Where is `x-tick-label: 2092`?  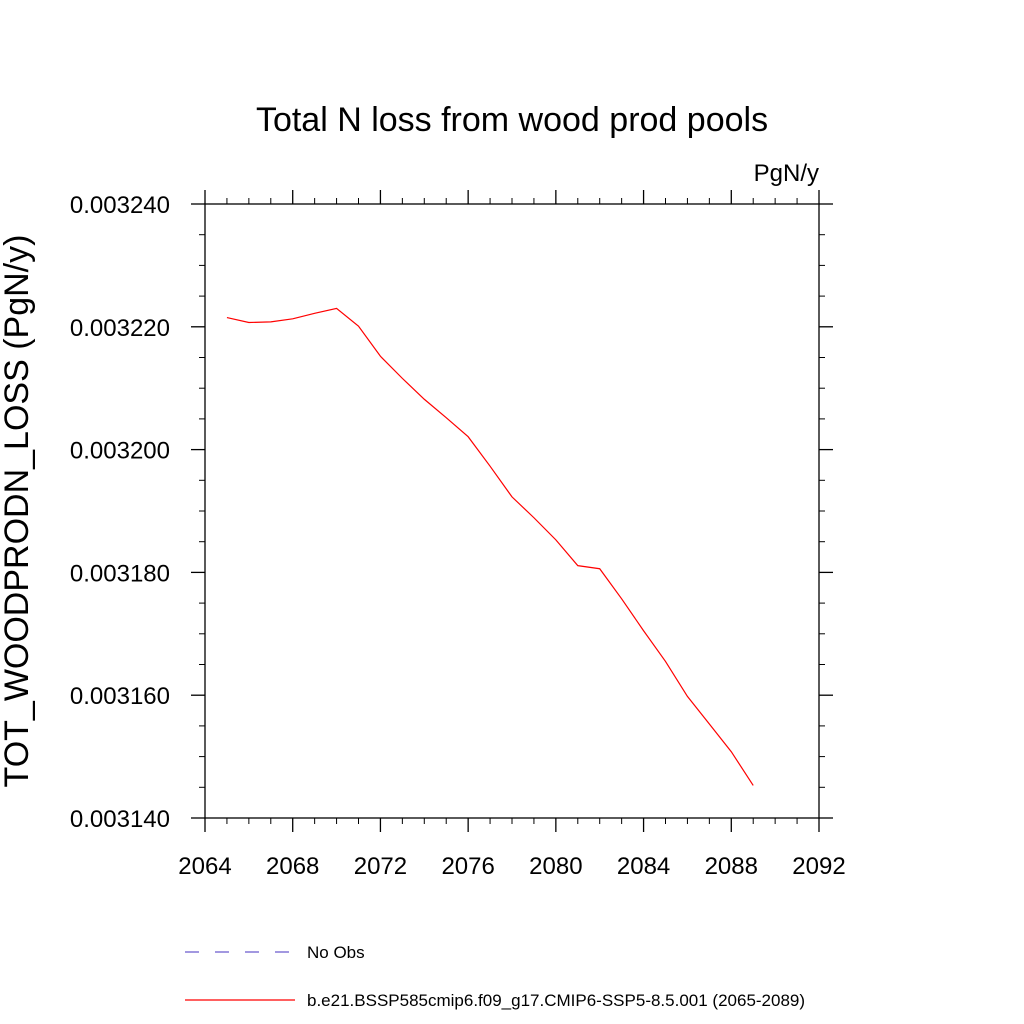 x-tick-label: 2092 is located at coordinates (818, 866).